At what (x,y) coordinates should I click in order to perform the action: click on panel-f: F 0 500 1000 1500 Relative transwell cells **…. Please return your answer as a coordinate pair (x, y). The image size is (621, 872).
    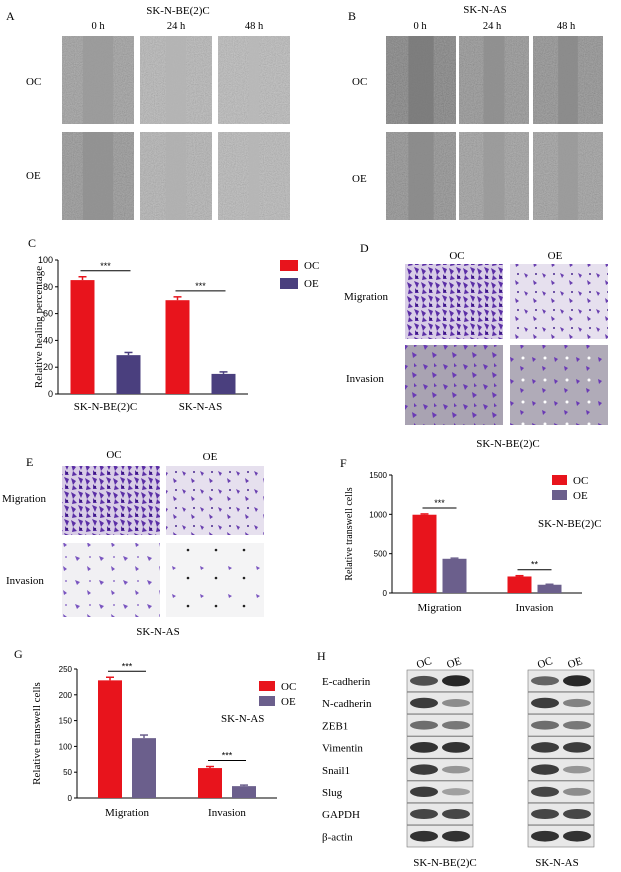
    Looking at the image, I should click on (471, 535).